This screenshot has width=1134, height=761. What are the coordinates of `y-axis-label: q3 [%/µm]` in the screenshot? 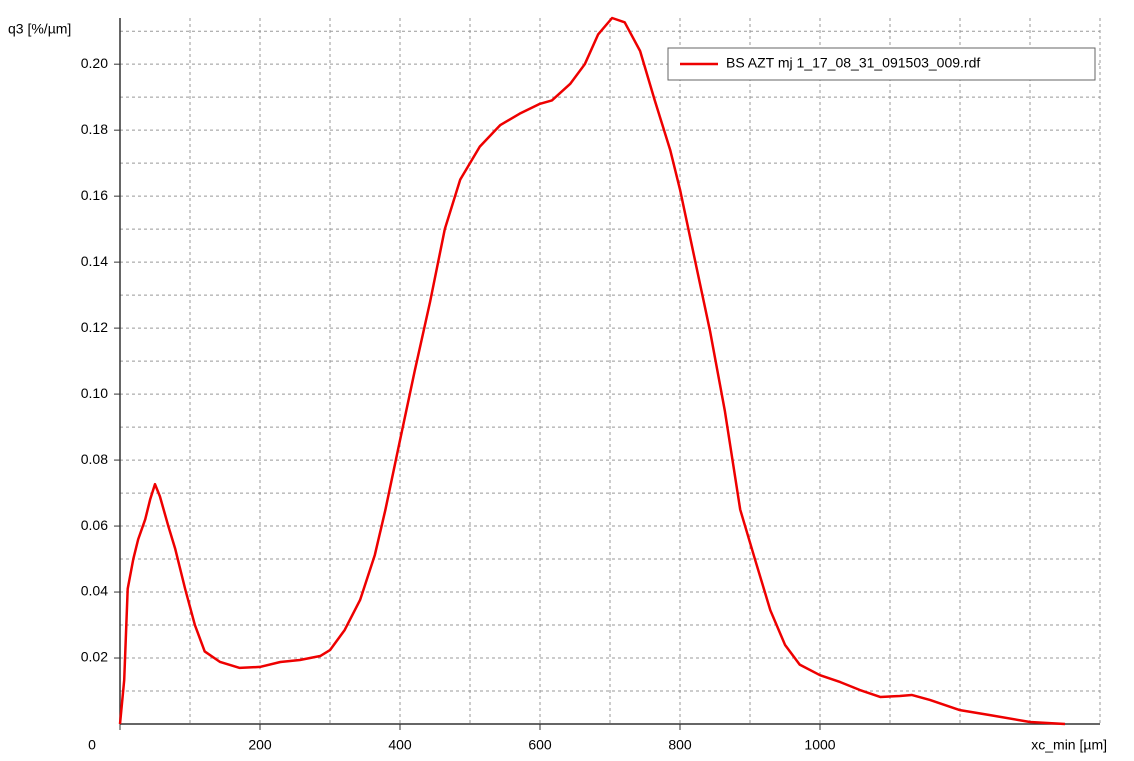 It's located at (39, 29).